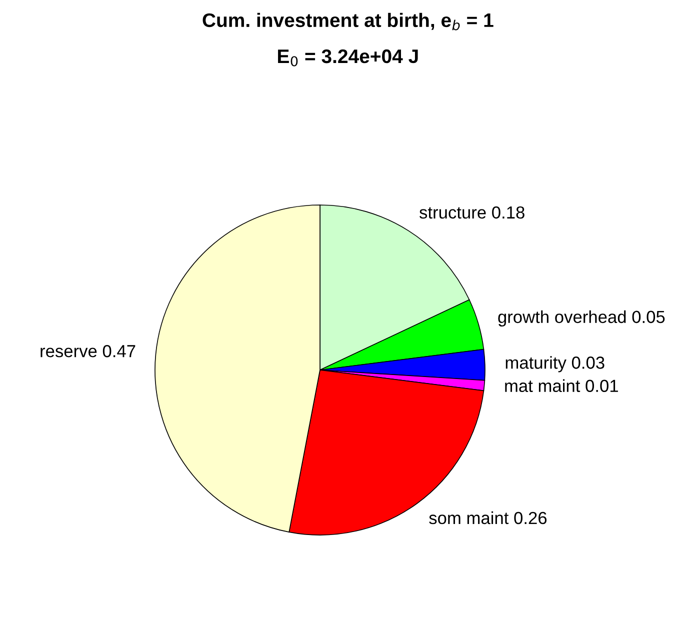 The image size is (696, 618). What do you see at coordinates (581, 318) in the screenshot?
I see `slice-label: growth overhead 0.05` at bounding box center [581, 318].